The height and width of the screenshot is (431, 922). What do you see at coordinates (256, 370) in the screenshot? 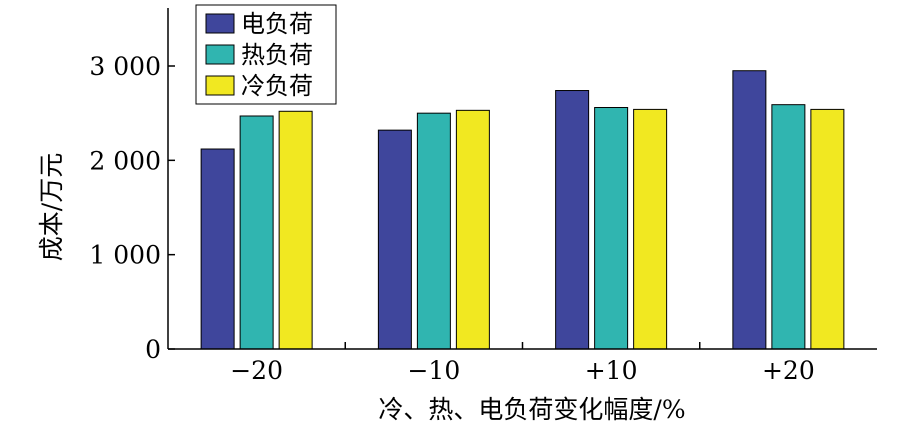
I see `x-tick-label: −20` at bounding box center [256, 370].